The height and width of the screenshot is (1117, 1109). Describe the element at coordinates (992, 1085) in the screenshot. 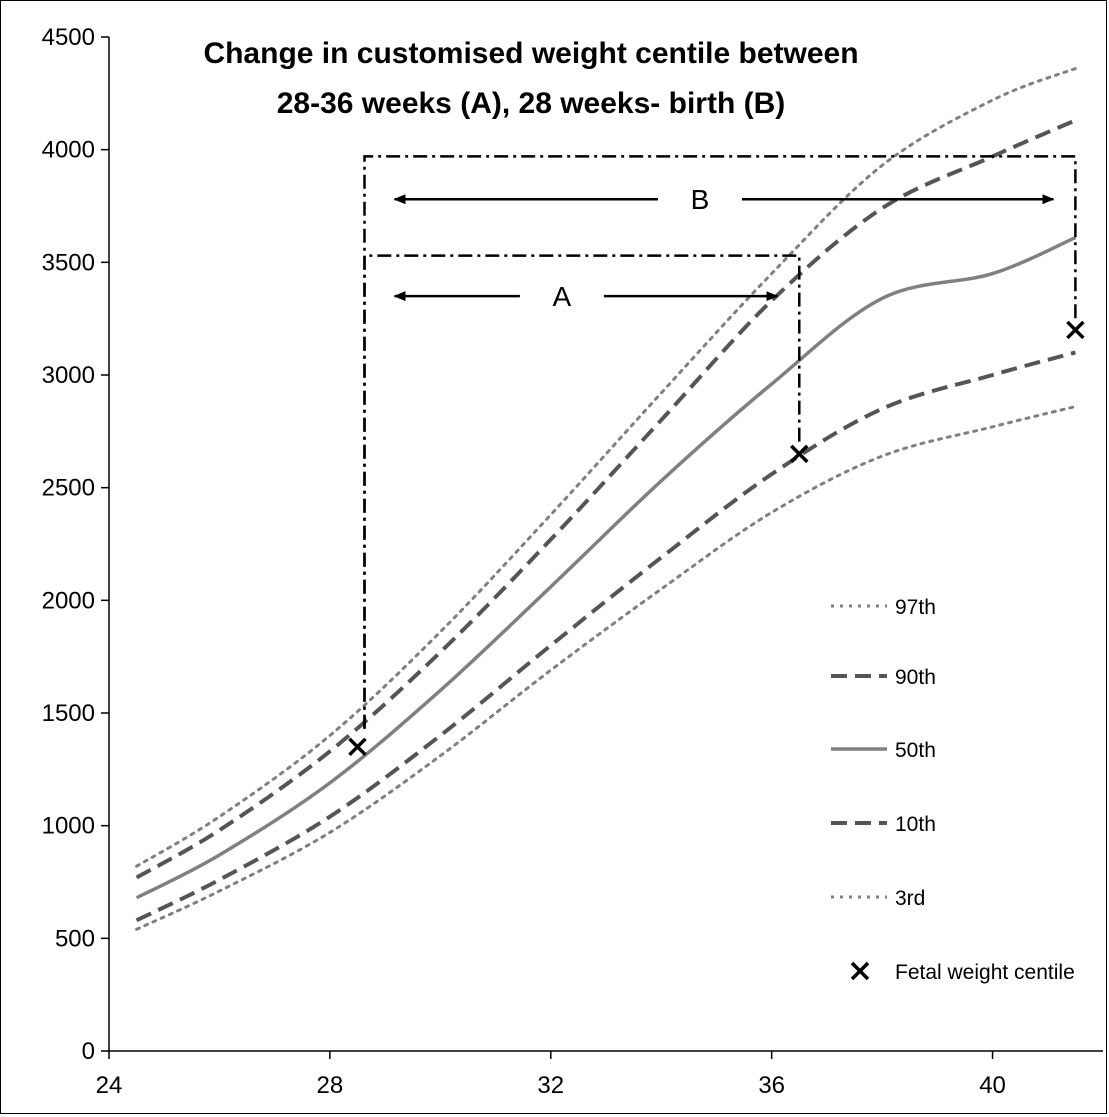

I see `x-tick-label: 40` at that location.